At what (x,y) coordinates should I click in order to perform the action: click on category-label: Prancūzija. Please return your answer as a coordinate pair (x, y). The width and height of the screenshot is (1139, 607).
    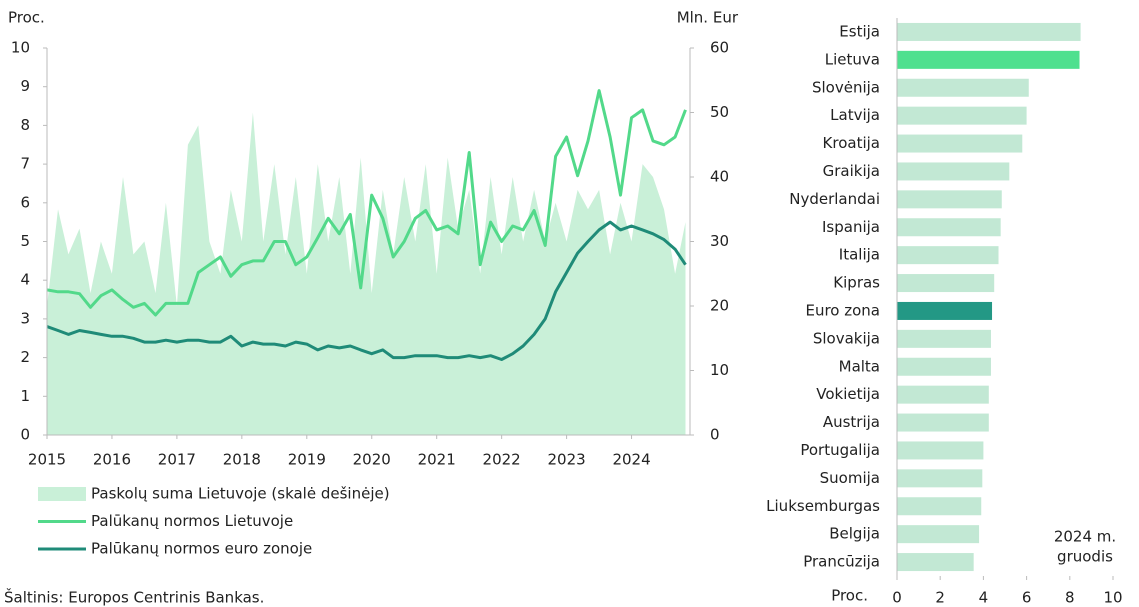
    Looking at the image, I should click on (841, 562).